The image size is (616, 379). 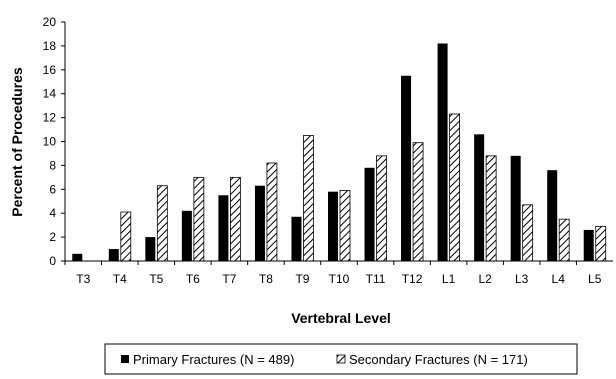 I want to click on bar-primary-T4, so click(x=113, y=255).